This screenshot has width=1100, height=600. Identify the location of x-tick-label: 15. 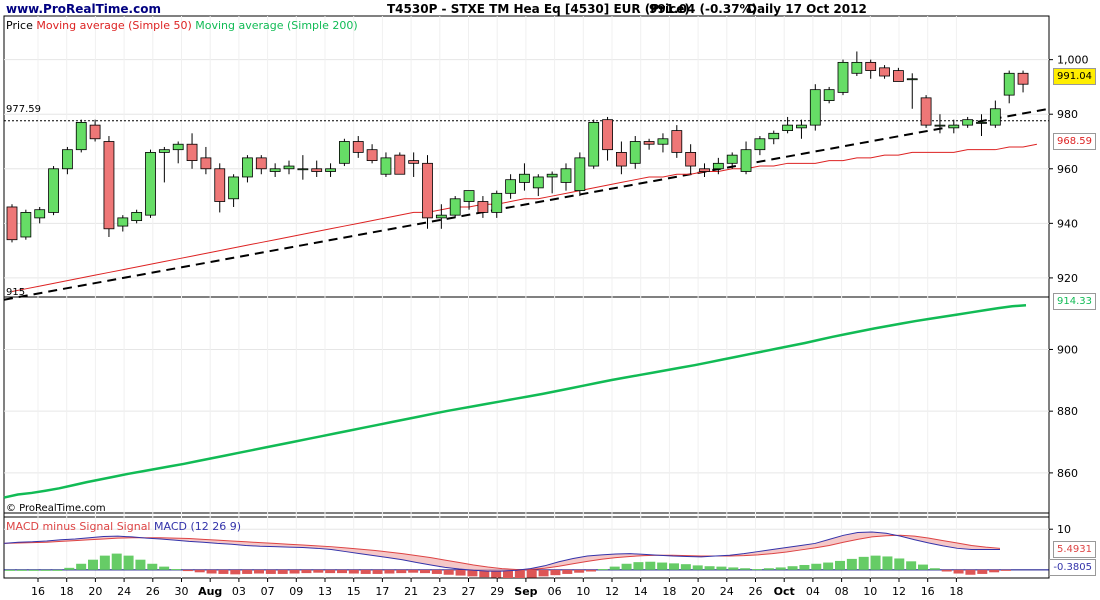
(354, 591).